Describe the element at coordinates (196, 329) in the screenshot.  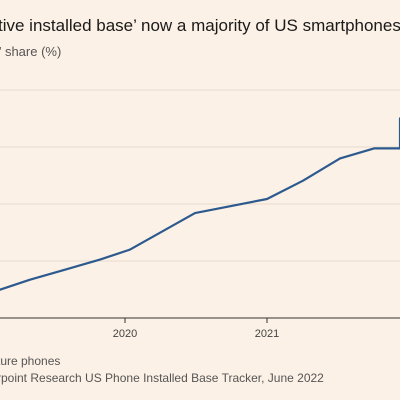
I see `x-axis-ticks: 2020 2021` at that location.